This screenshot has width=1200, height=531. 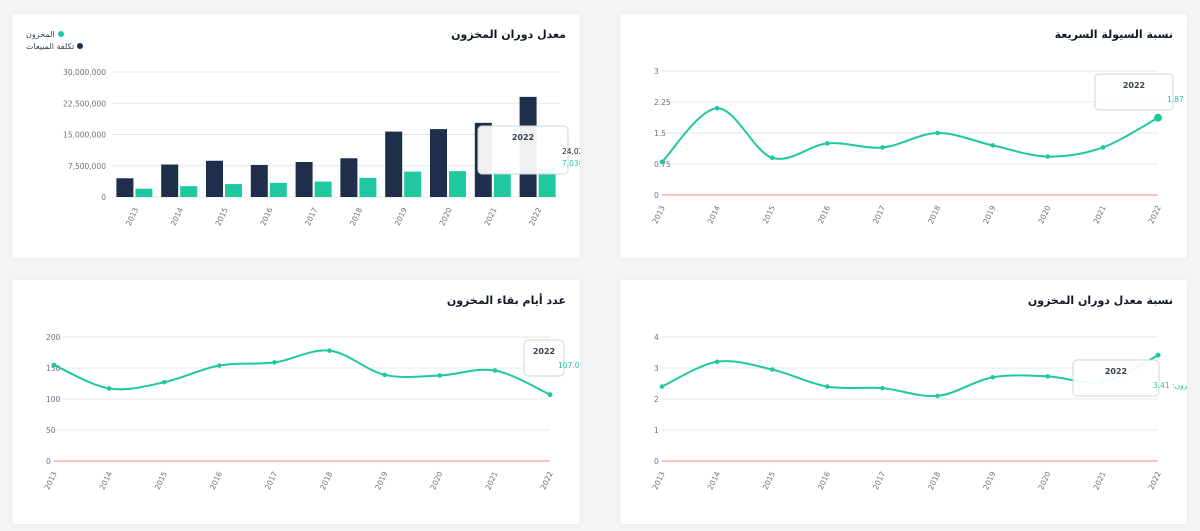 I want to click on tooltip-label: نسبة تكلفة المبيعات /المخزون:, so click(x=1178, y=385).